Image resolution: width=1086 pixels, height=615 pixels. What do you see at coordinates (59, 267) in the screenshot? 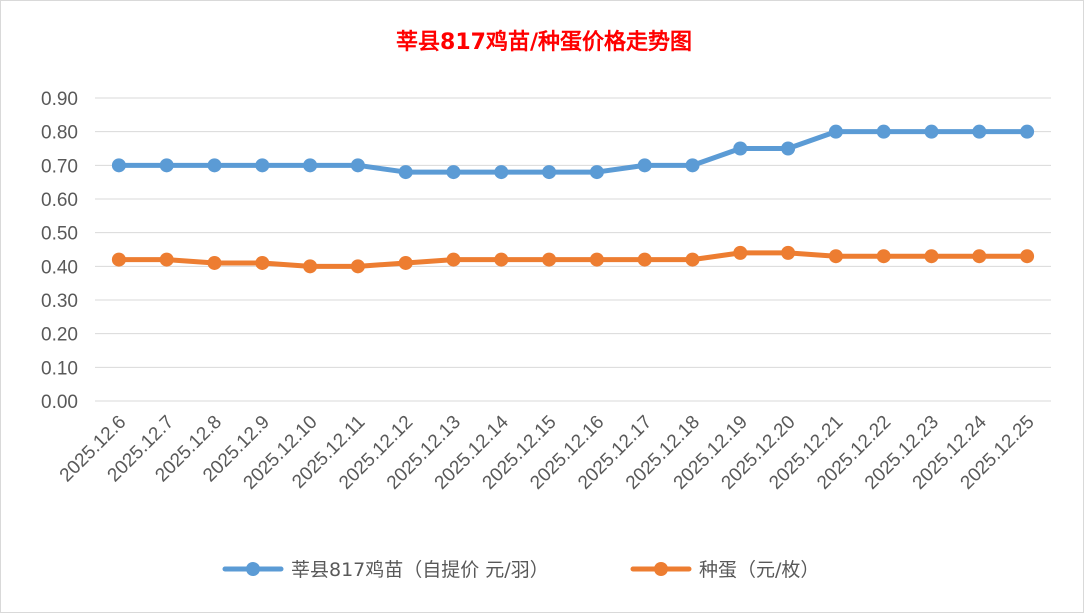
I see `y-tick-label: 0.40` at bounding box center [59, 267].